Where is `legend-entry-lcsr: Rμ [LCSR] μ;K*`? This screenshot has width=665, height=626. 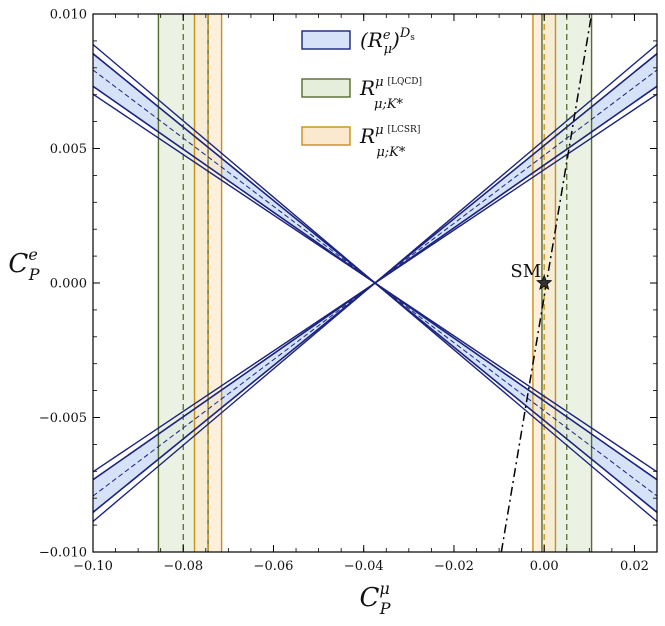
legend-entry-lcsr: Rμ [LCSR] μ;K* is located at coordinates (360, 141).